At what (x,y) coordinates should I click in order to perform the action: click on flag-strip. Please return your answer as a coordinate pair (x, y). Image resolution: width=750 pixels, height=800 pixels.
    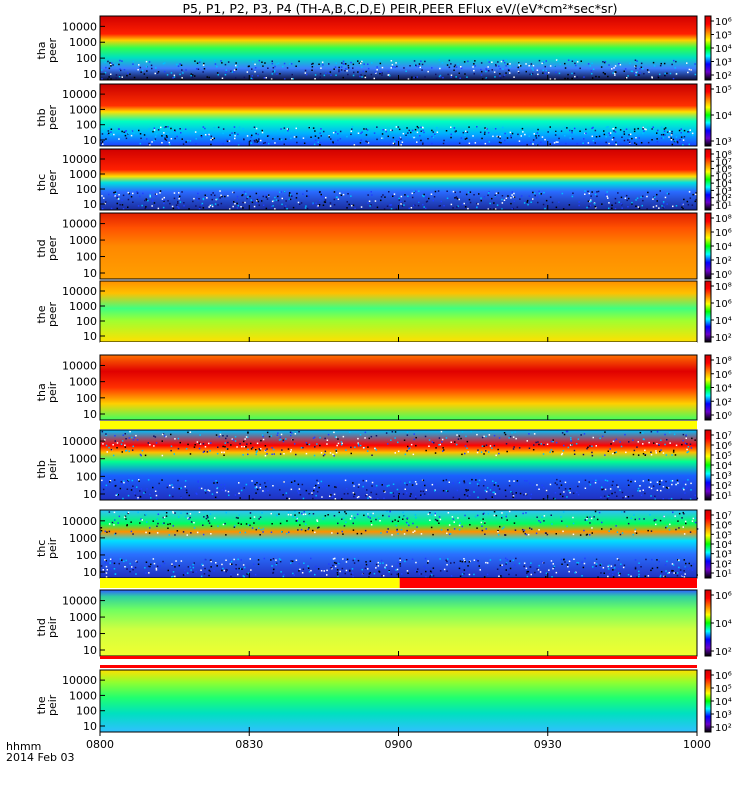
    Looking at the image, I should click on (398, 425).